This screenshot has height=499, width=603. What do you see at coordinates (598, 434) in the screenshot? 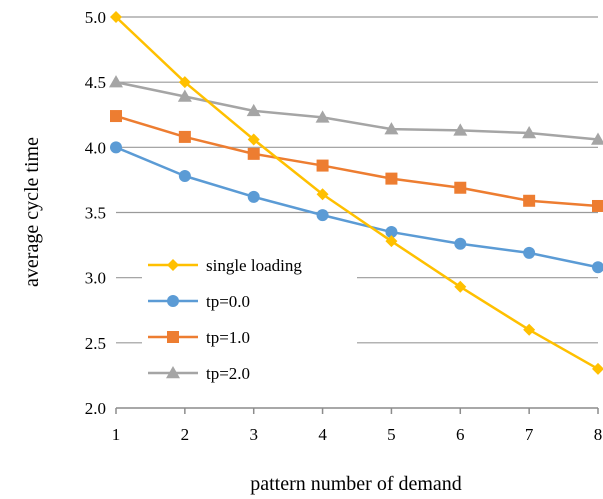
I see `x-tick-label: 8` at bounding box center [598, 434].